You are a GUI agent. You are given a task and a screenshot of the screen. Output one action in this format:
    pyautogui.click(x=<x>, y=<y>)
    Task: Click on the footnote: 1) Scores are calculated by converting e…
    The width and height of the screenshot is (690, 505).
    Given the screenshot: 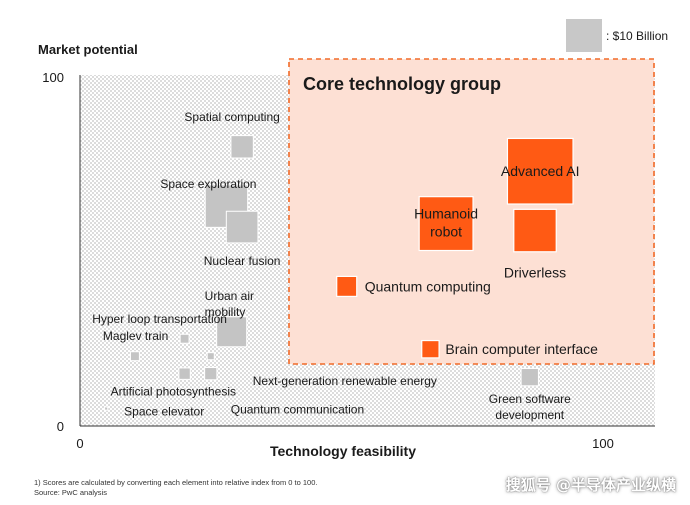 What is the action you would take?
    pyautogui.click(x=176, y=482)
    